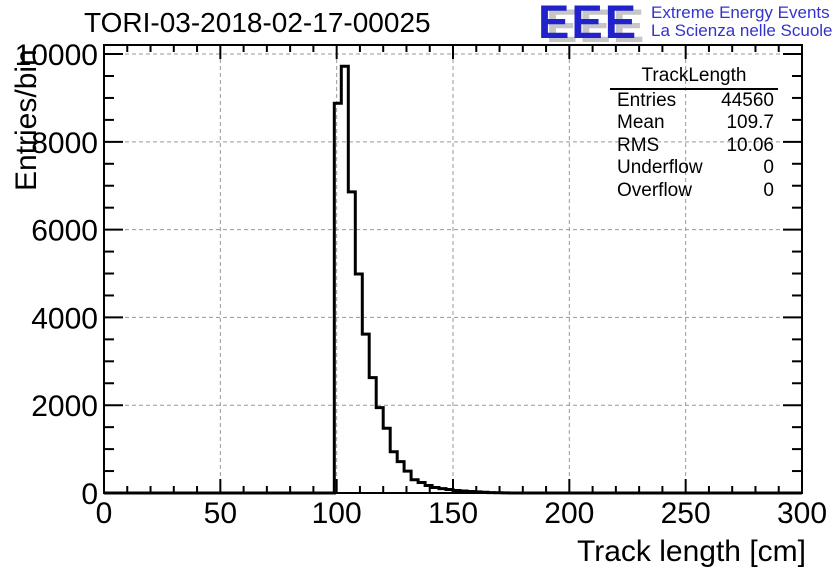 The image size is (836, 572). What do you see at coordinates (740, 12) in the screenshot?
I see `eee-logo-line1: Extreme Energy Events` at bounding box center [740, 12].